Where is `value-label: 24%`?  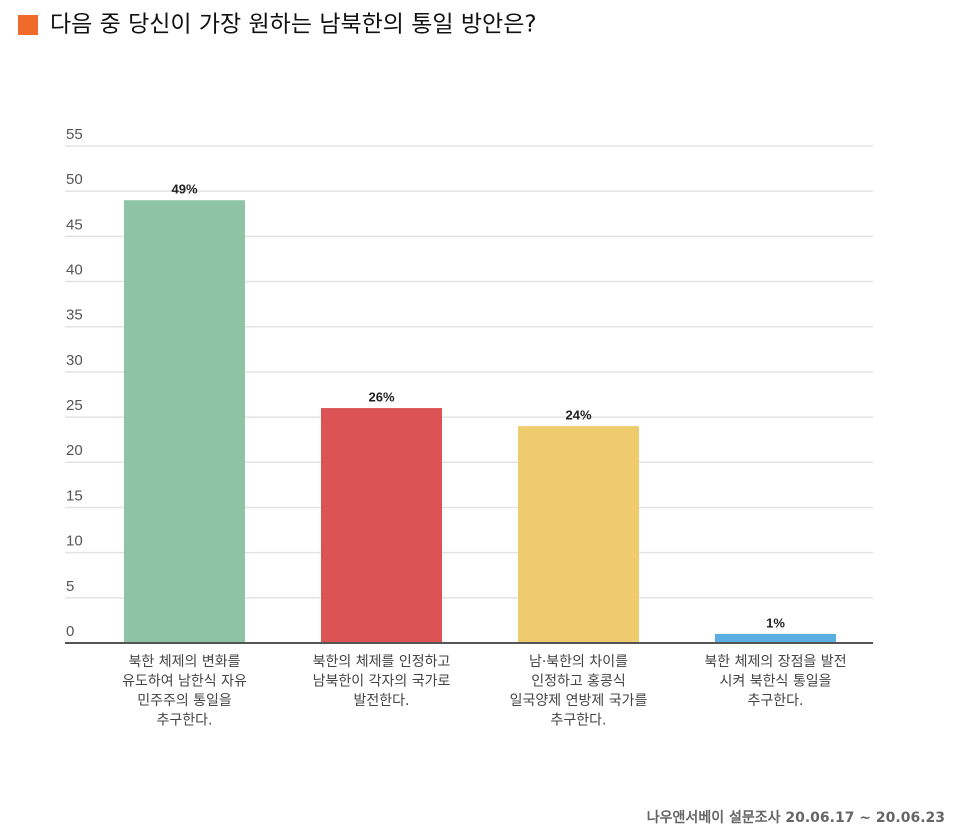 value-label: 24% is located at coordinates (578, 415).